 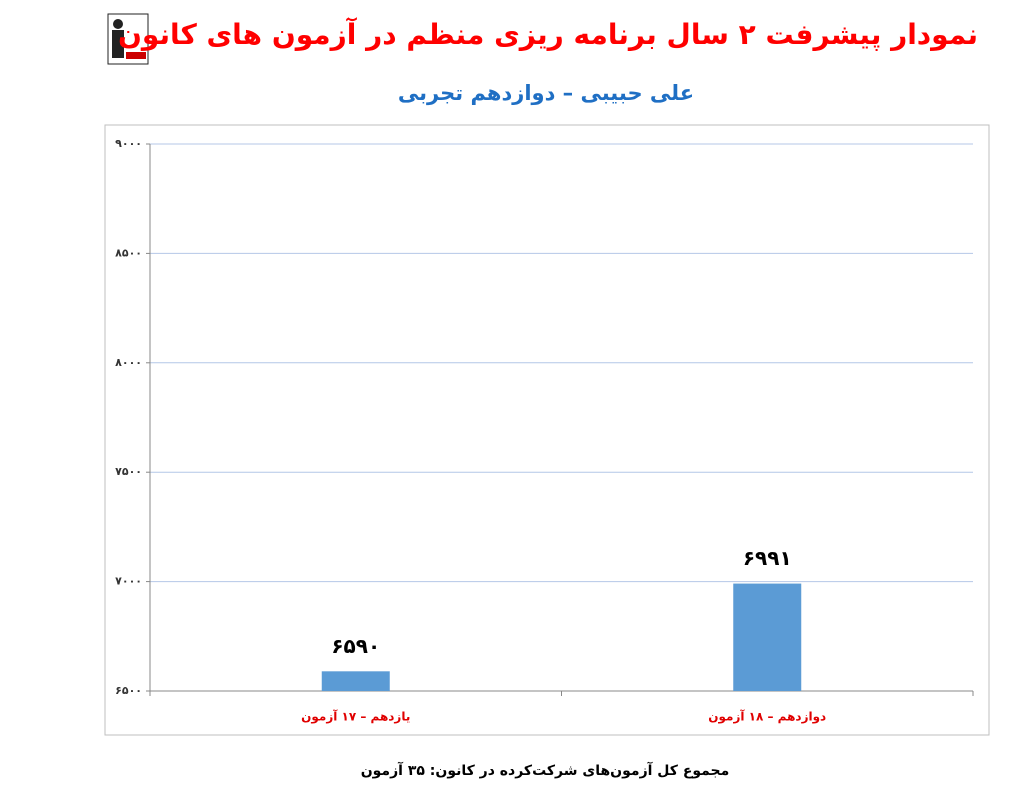 I want to click on y-tick-label: ۸۰۰۰, so click(x=128, y=362).